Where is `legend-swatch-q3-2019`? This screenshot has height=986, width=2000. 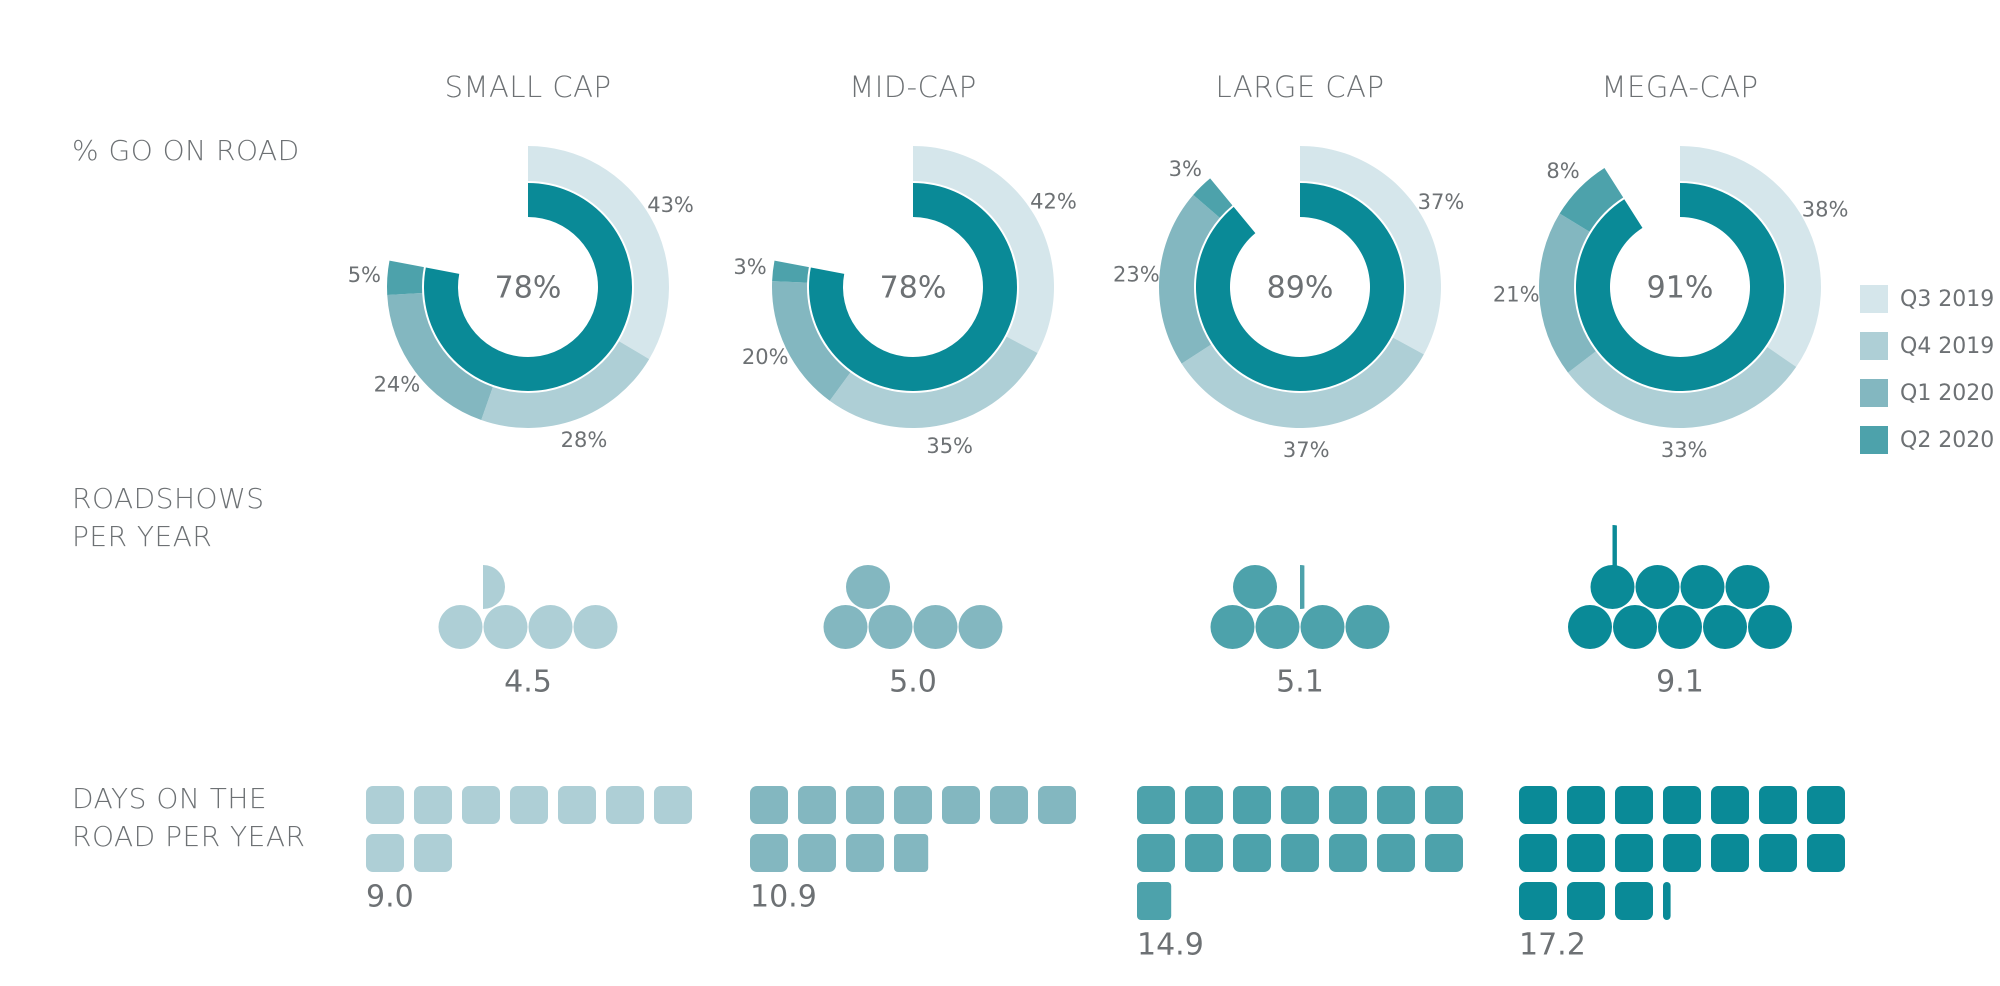 legend-swatch-q3-2019 is located at coordinates (1874, 299).